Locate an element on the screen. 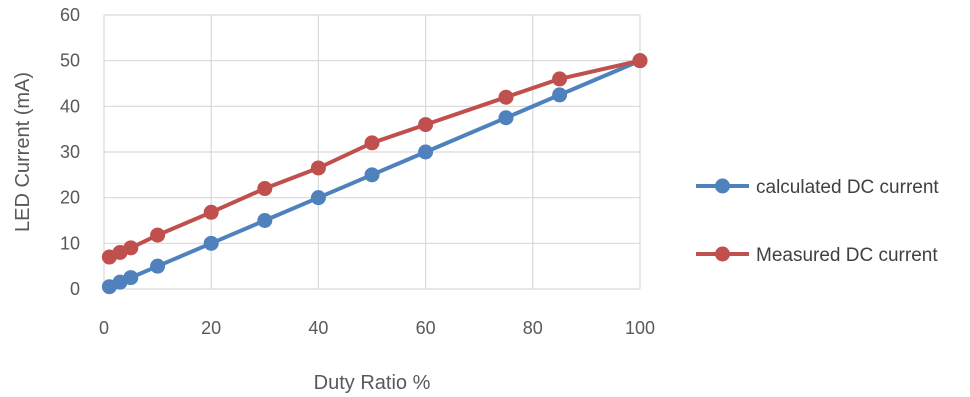  legend: calculated DC current Measured DC current is located at coordinates (817, 221).